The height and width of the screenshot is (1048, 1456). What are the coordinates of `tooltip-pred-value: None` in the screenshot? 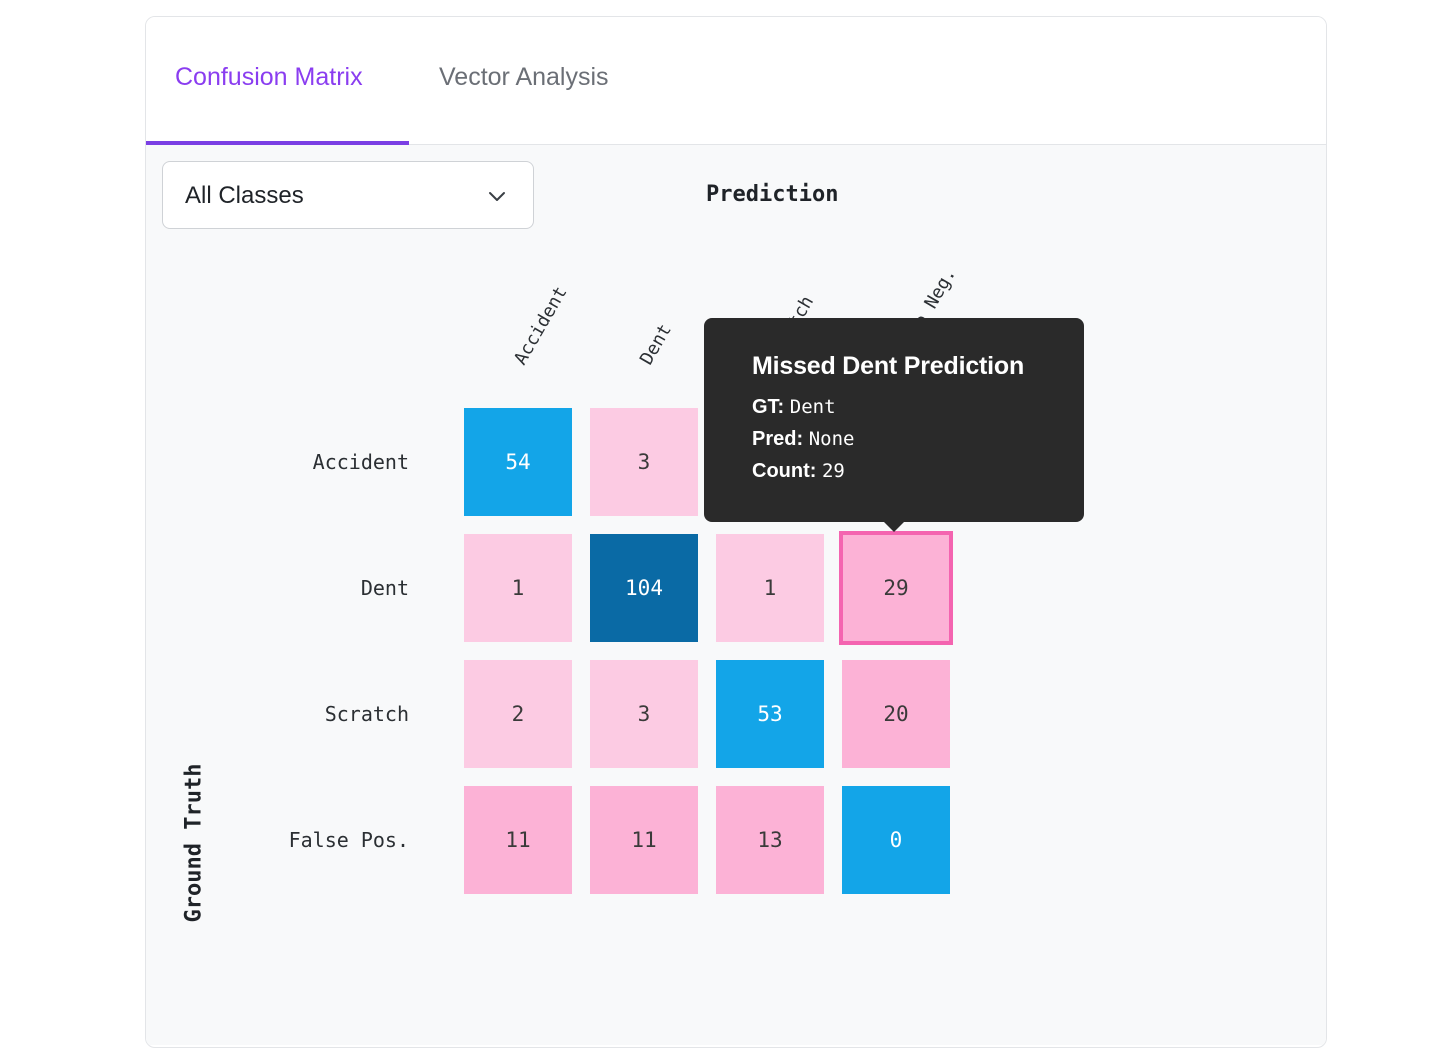 It's located at (831, 439).